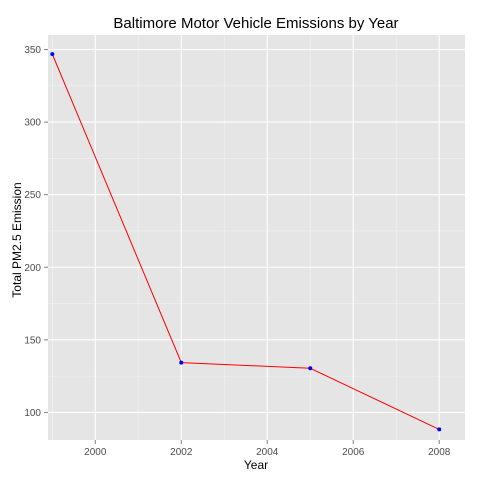  Describe the element at coordinates (32, 195) in the screenshot. I see `y-tick-label: 250` at that location.